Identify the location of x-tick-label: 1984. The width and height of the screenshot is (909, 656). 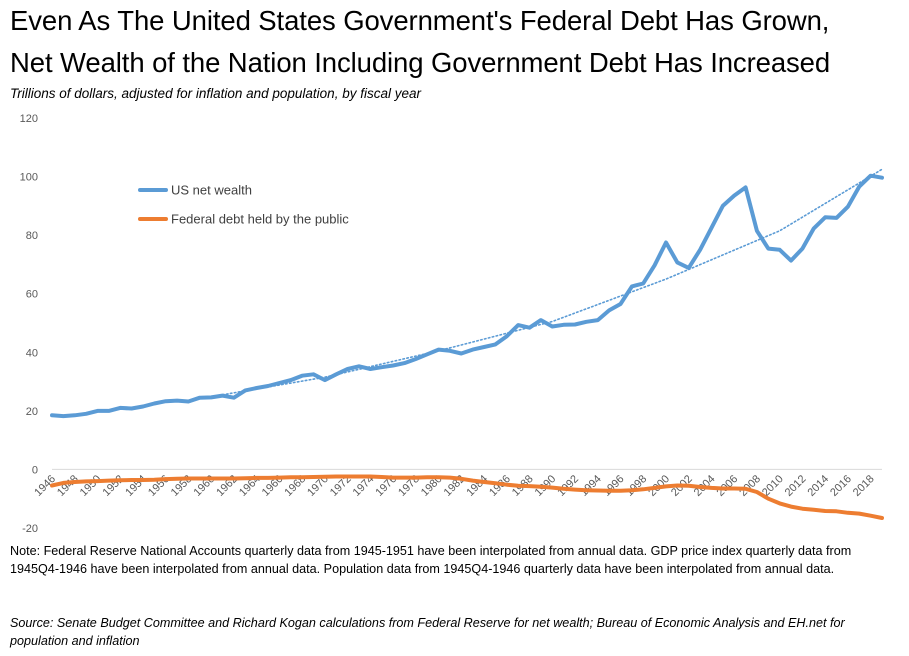
(477, 486).